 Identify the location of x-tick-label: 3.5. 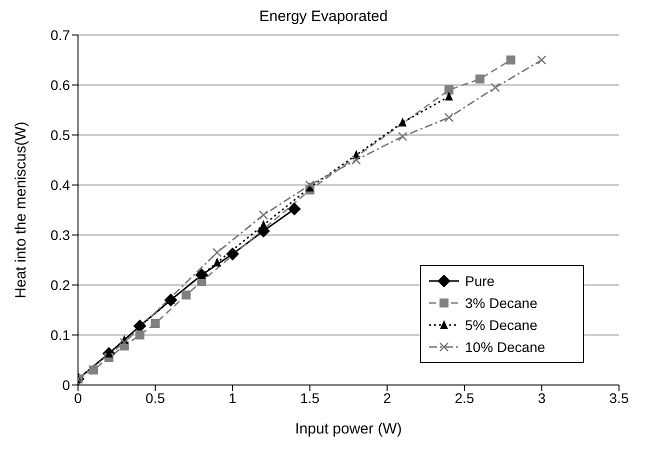
(619, 398).